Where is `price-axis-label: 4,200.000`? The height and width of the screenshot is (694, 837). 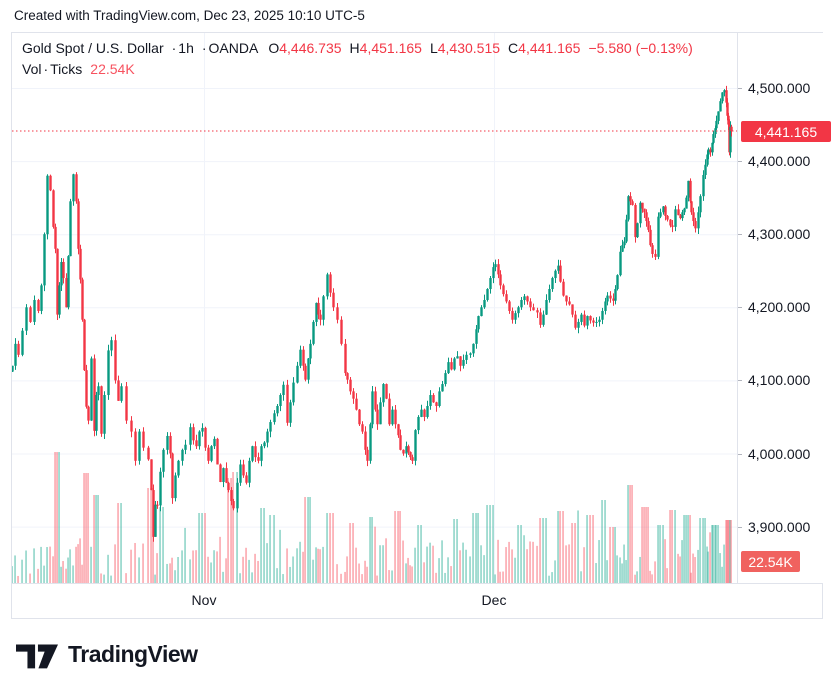 price-axis-label: 4,200.000 is located at coordinates (779, 307).